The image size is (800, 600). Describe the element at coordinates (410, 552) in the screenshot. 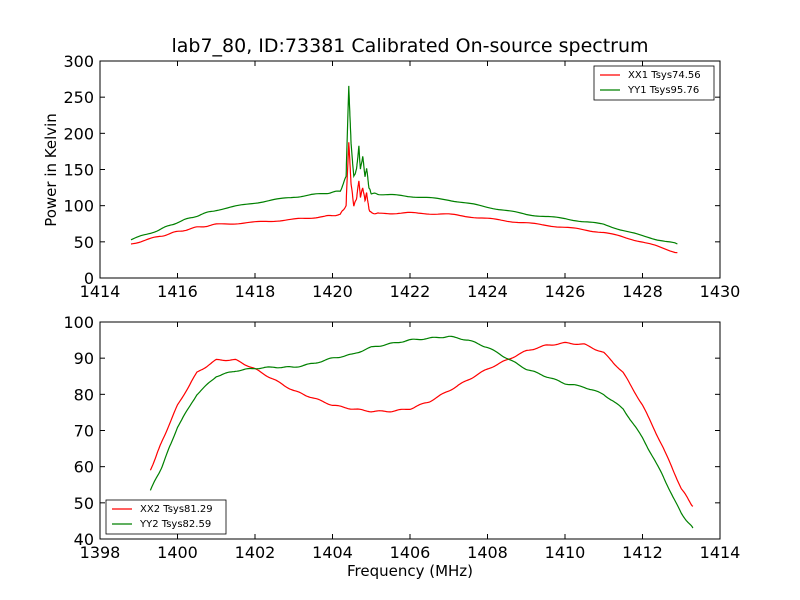

I see `bottom-x-tick-label: 1406` at that location.